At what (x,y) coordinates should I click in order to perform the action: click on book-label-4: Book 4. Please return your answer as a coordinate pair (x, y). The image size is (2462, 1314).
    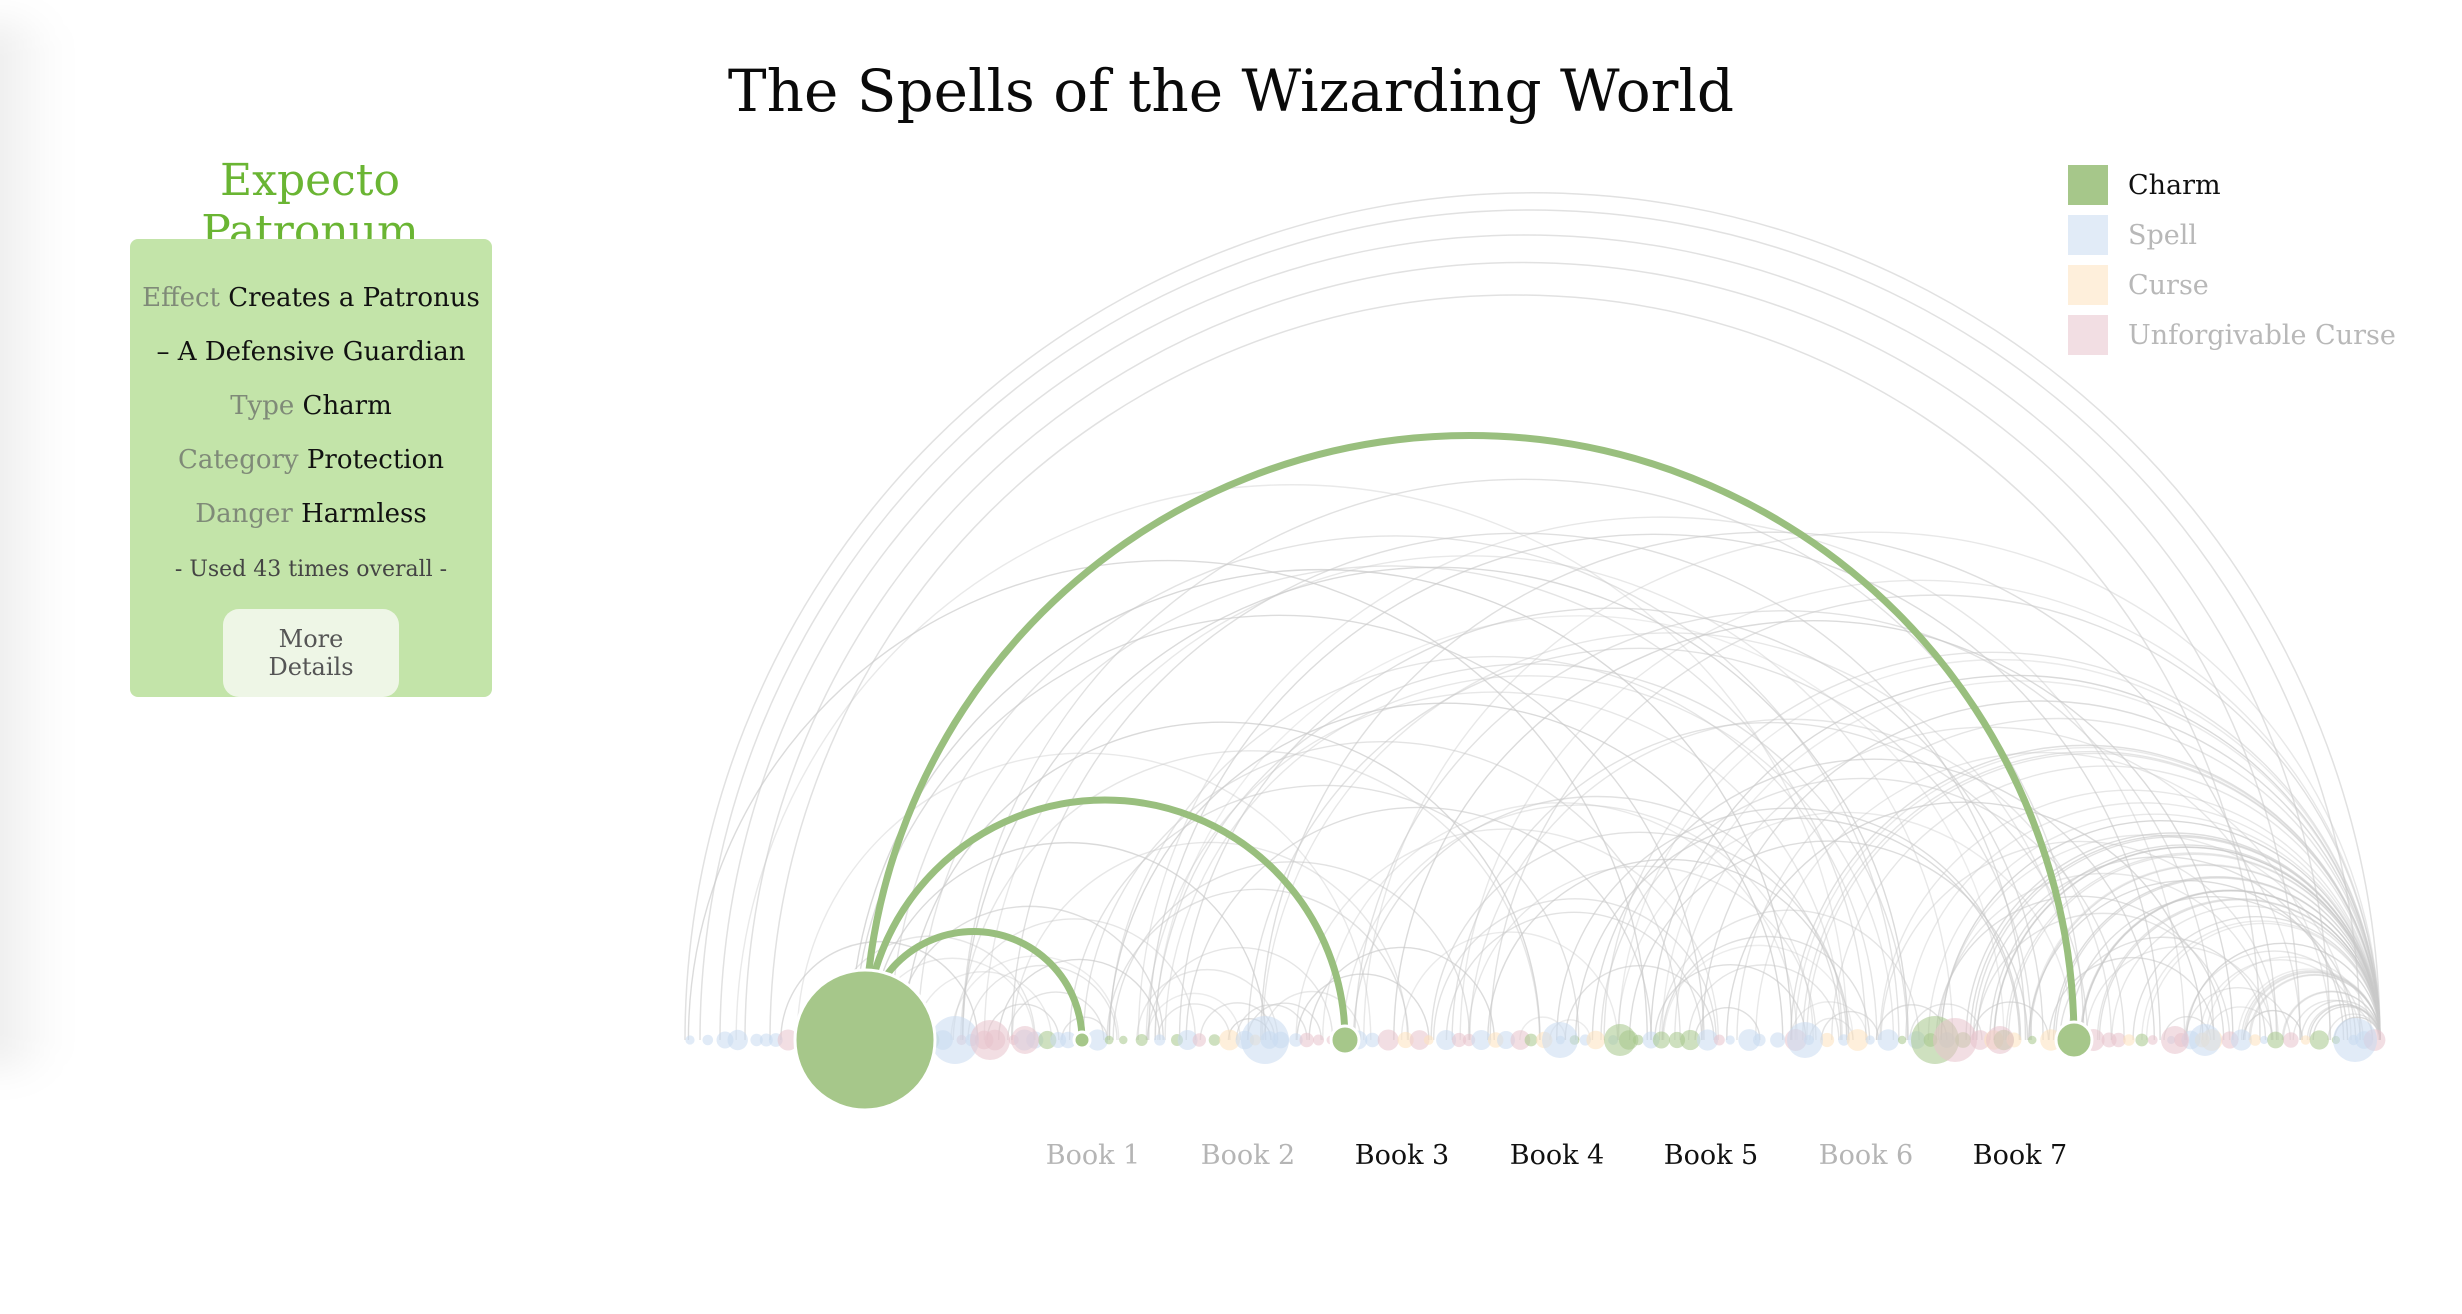
    Looking at the image, I should click on (1557, 1155).